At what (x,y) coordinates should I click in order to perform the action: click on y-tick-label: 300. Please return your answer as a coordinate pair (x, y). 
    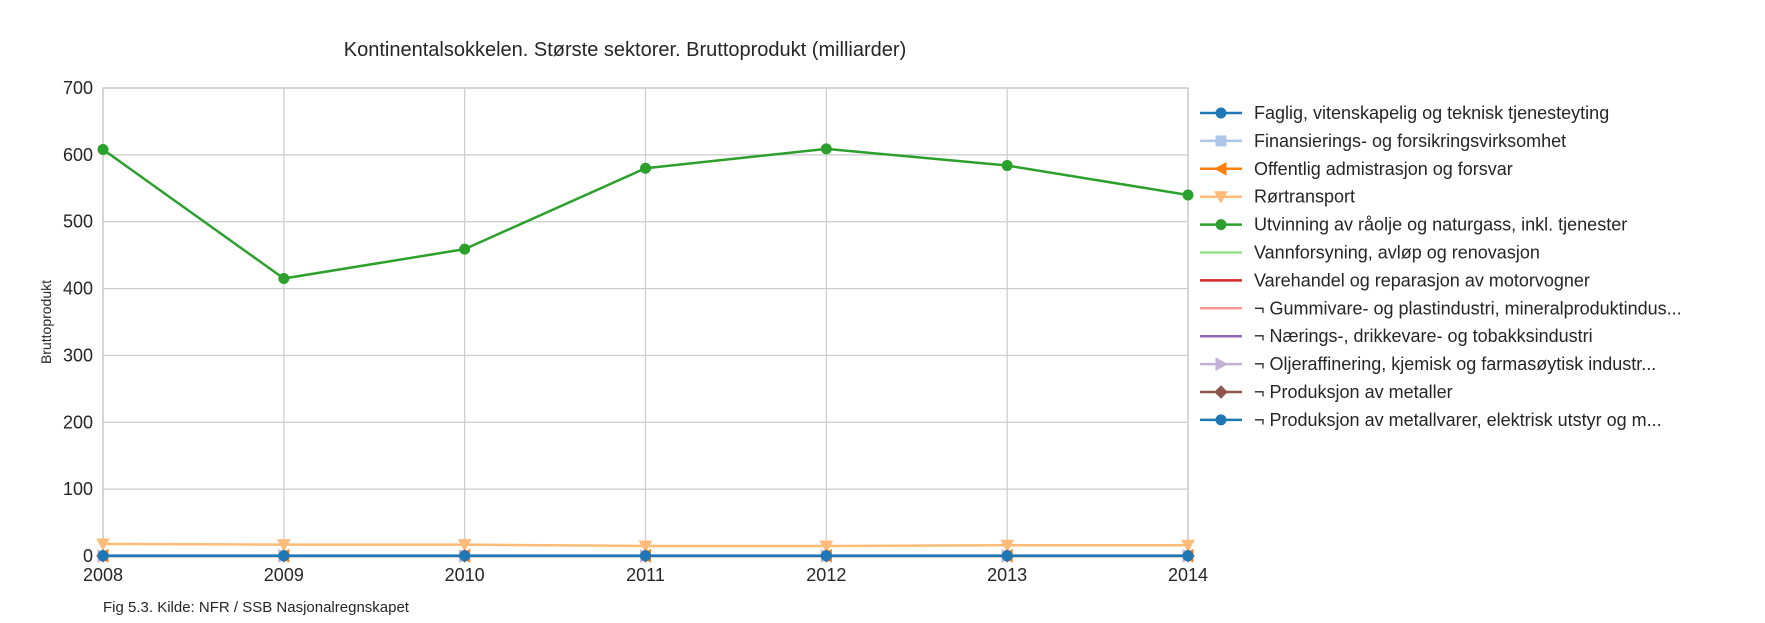
    Looking at the image, I should click on (78, 355).